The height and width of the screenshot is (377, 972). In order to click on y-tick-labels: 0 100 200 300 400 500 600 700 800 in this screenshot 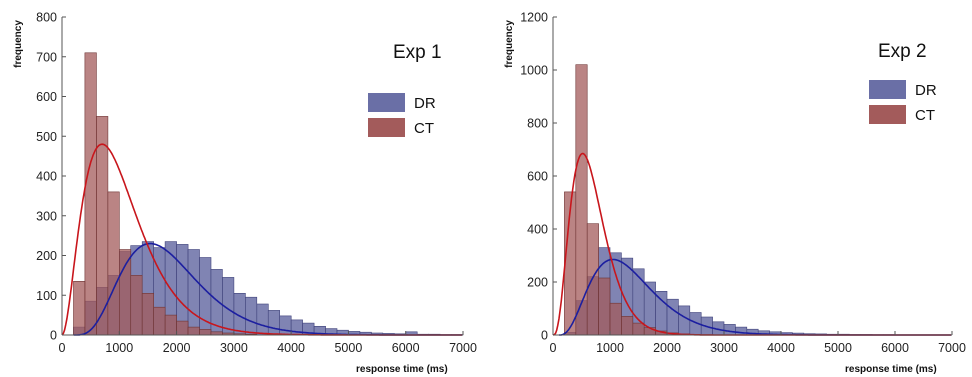, I will do `click(46, 177)`.